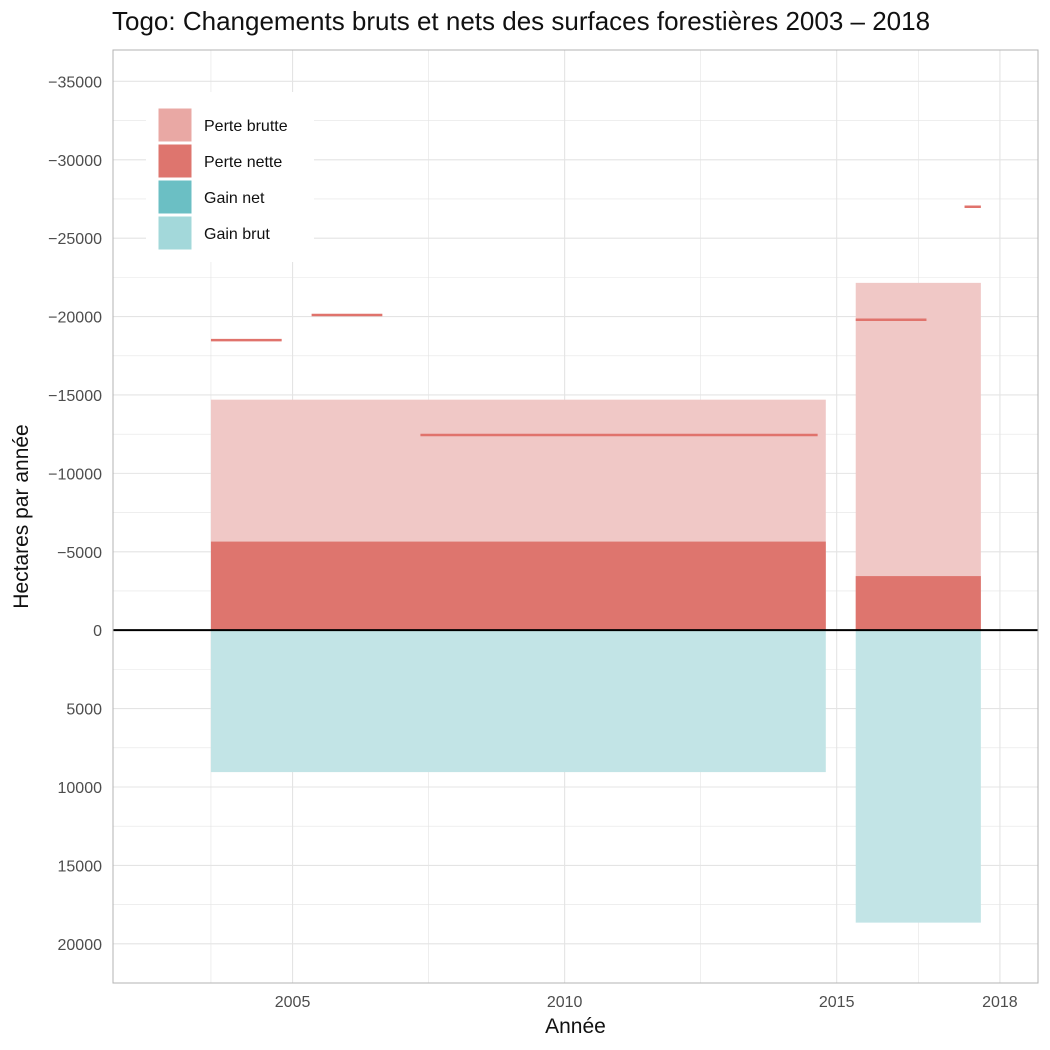 The image size is (1050, 1050). What do you see at coordinates (243, 162) in the screenshot?
I see `legend-label: Perte nette` at bounding box center [243, 162].